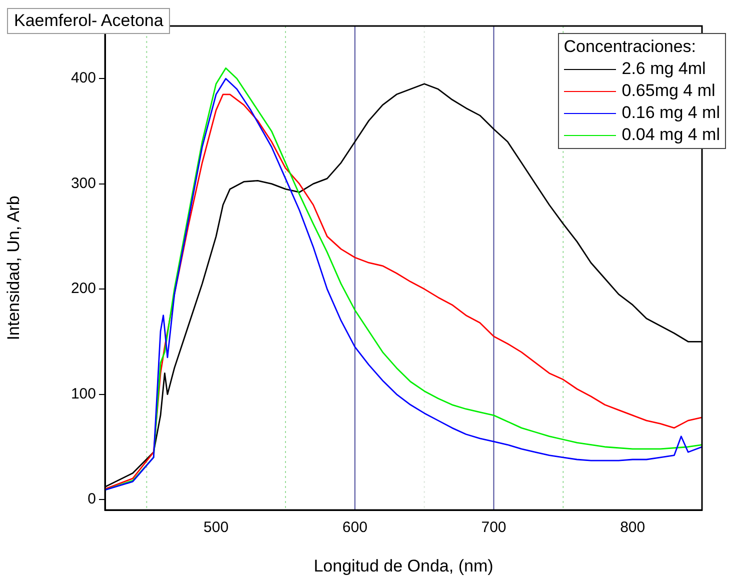 The width and height of the screenshot is (730, 581). What do you see at coordinates (83, 78) in the screenshot?
I see `y-tick-label: 400` at bounding box center [83, 78].